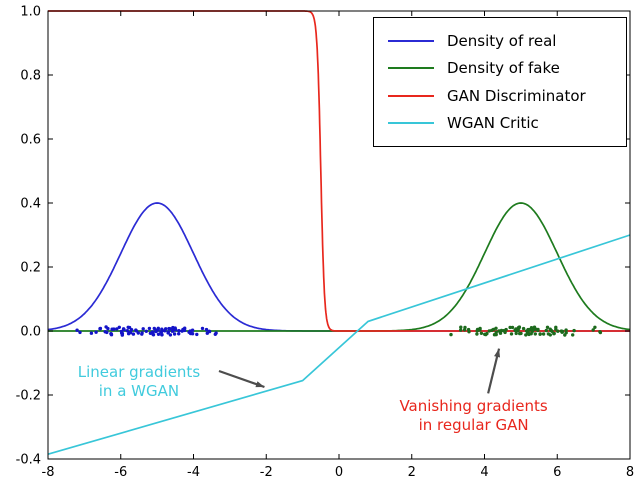  I want to click on svg-text: -0.2, so click(28, 396).